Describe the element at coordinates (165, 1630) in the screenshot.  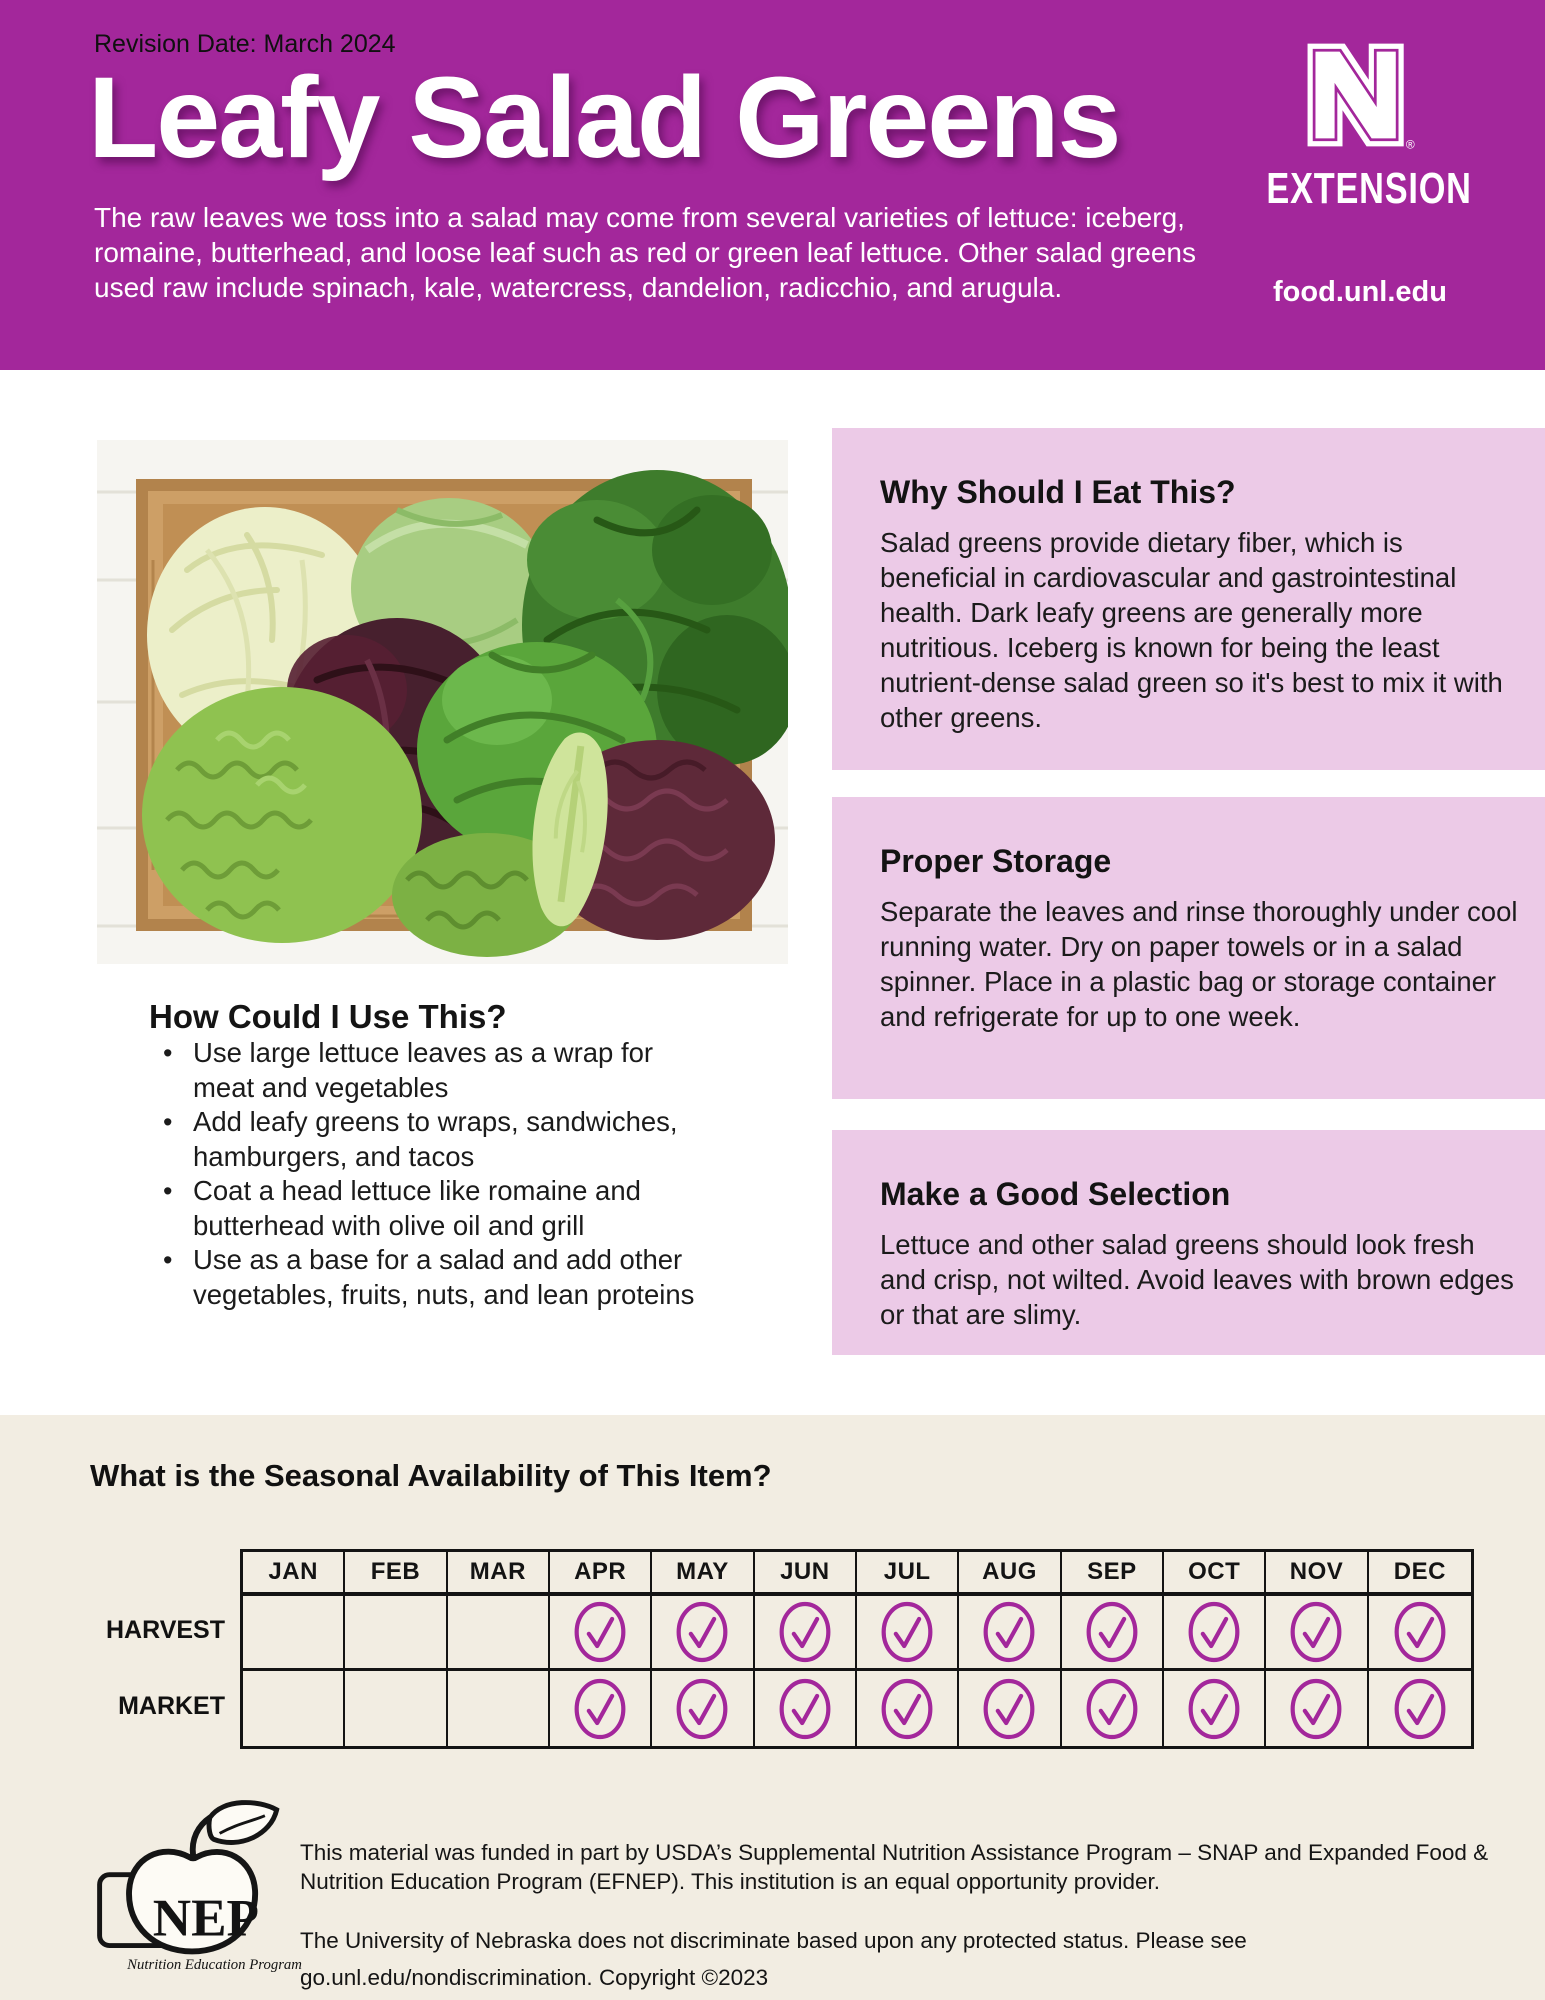
I see `harvest-row-label: HARVEST` at that location.